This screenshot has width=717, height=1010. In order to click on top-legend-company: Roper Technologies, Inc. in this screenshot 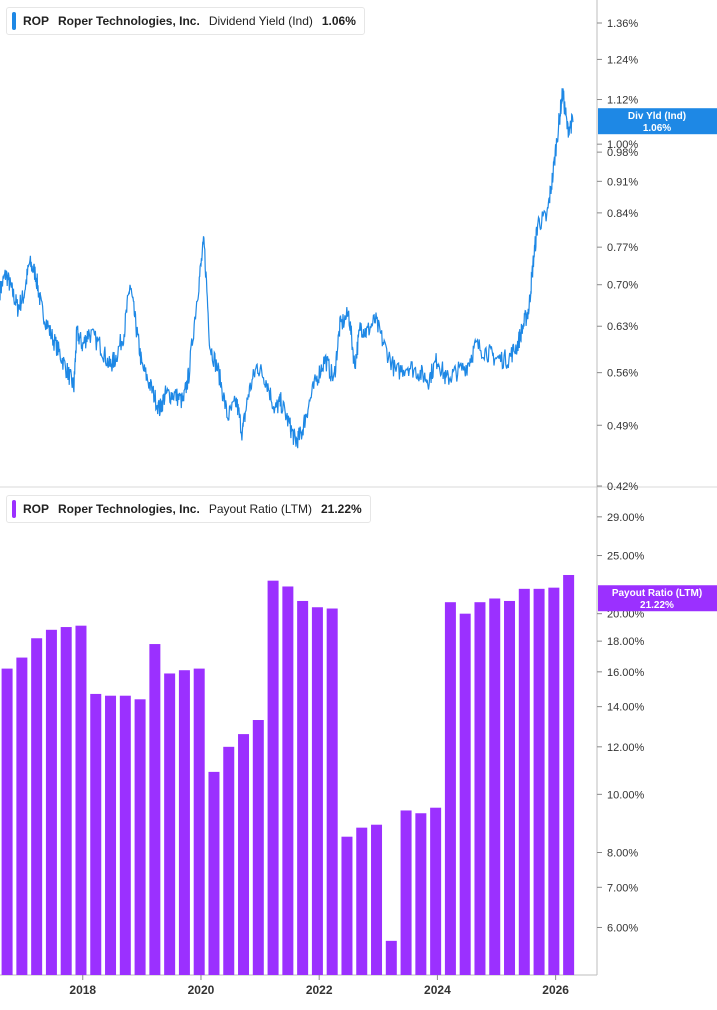, I will do `click(129, 21)`.